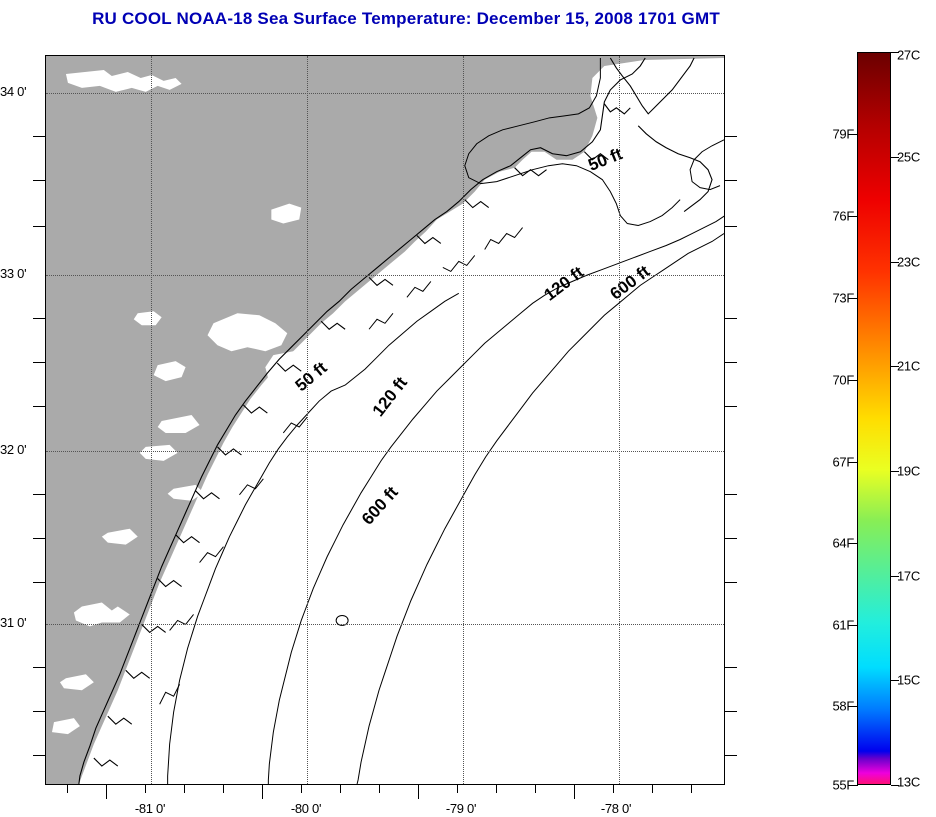  I want to click on colorbar-label-76F: 76F, so click(843, 216).